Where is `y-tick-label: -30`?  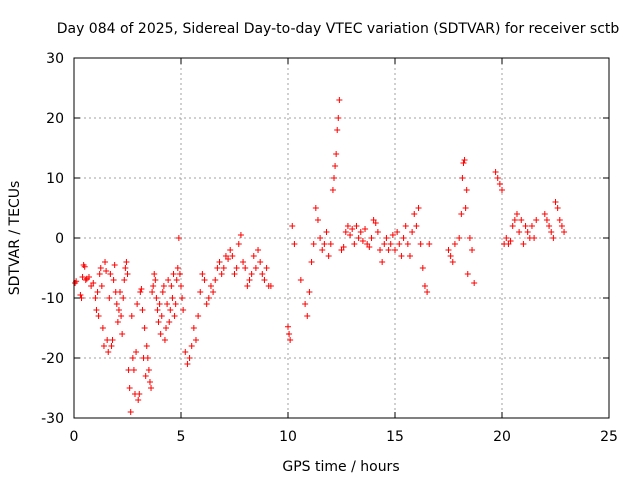 y-tick-label: -30 is located at coordinates (52, 419).